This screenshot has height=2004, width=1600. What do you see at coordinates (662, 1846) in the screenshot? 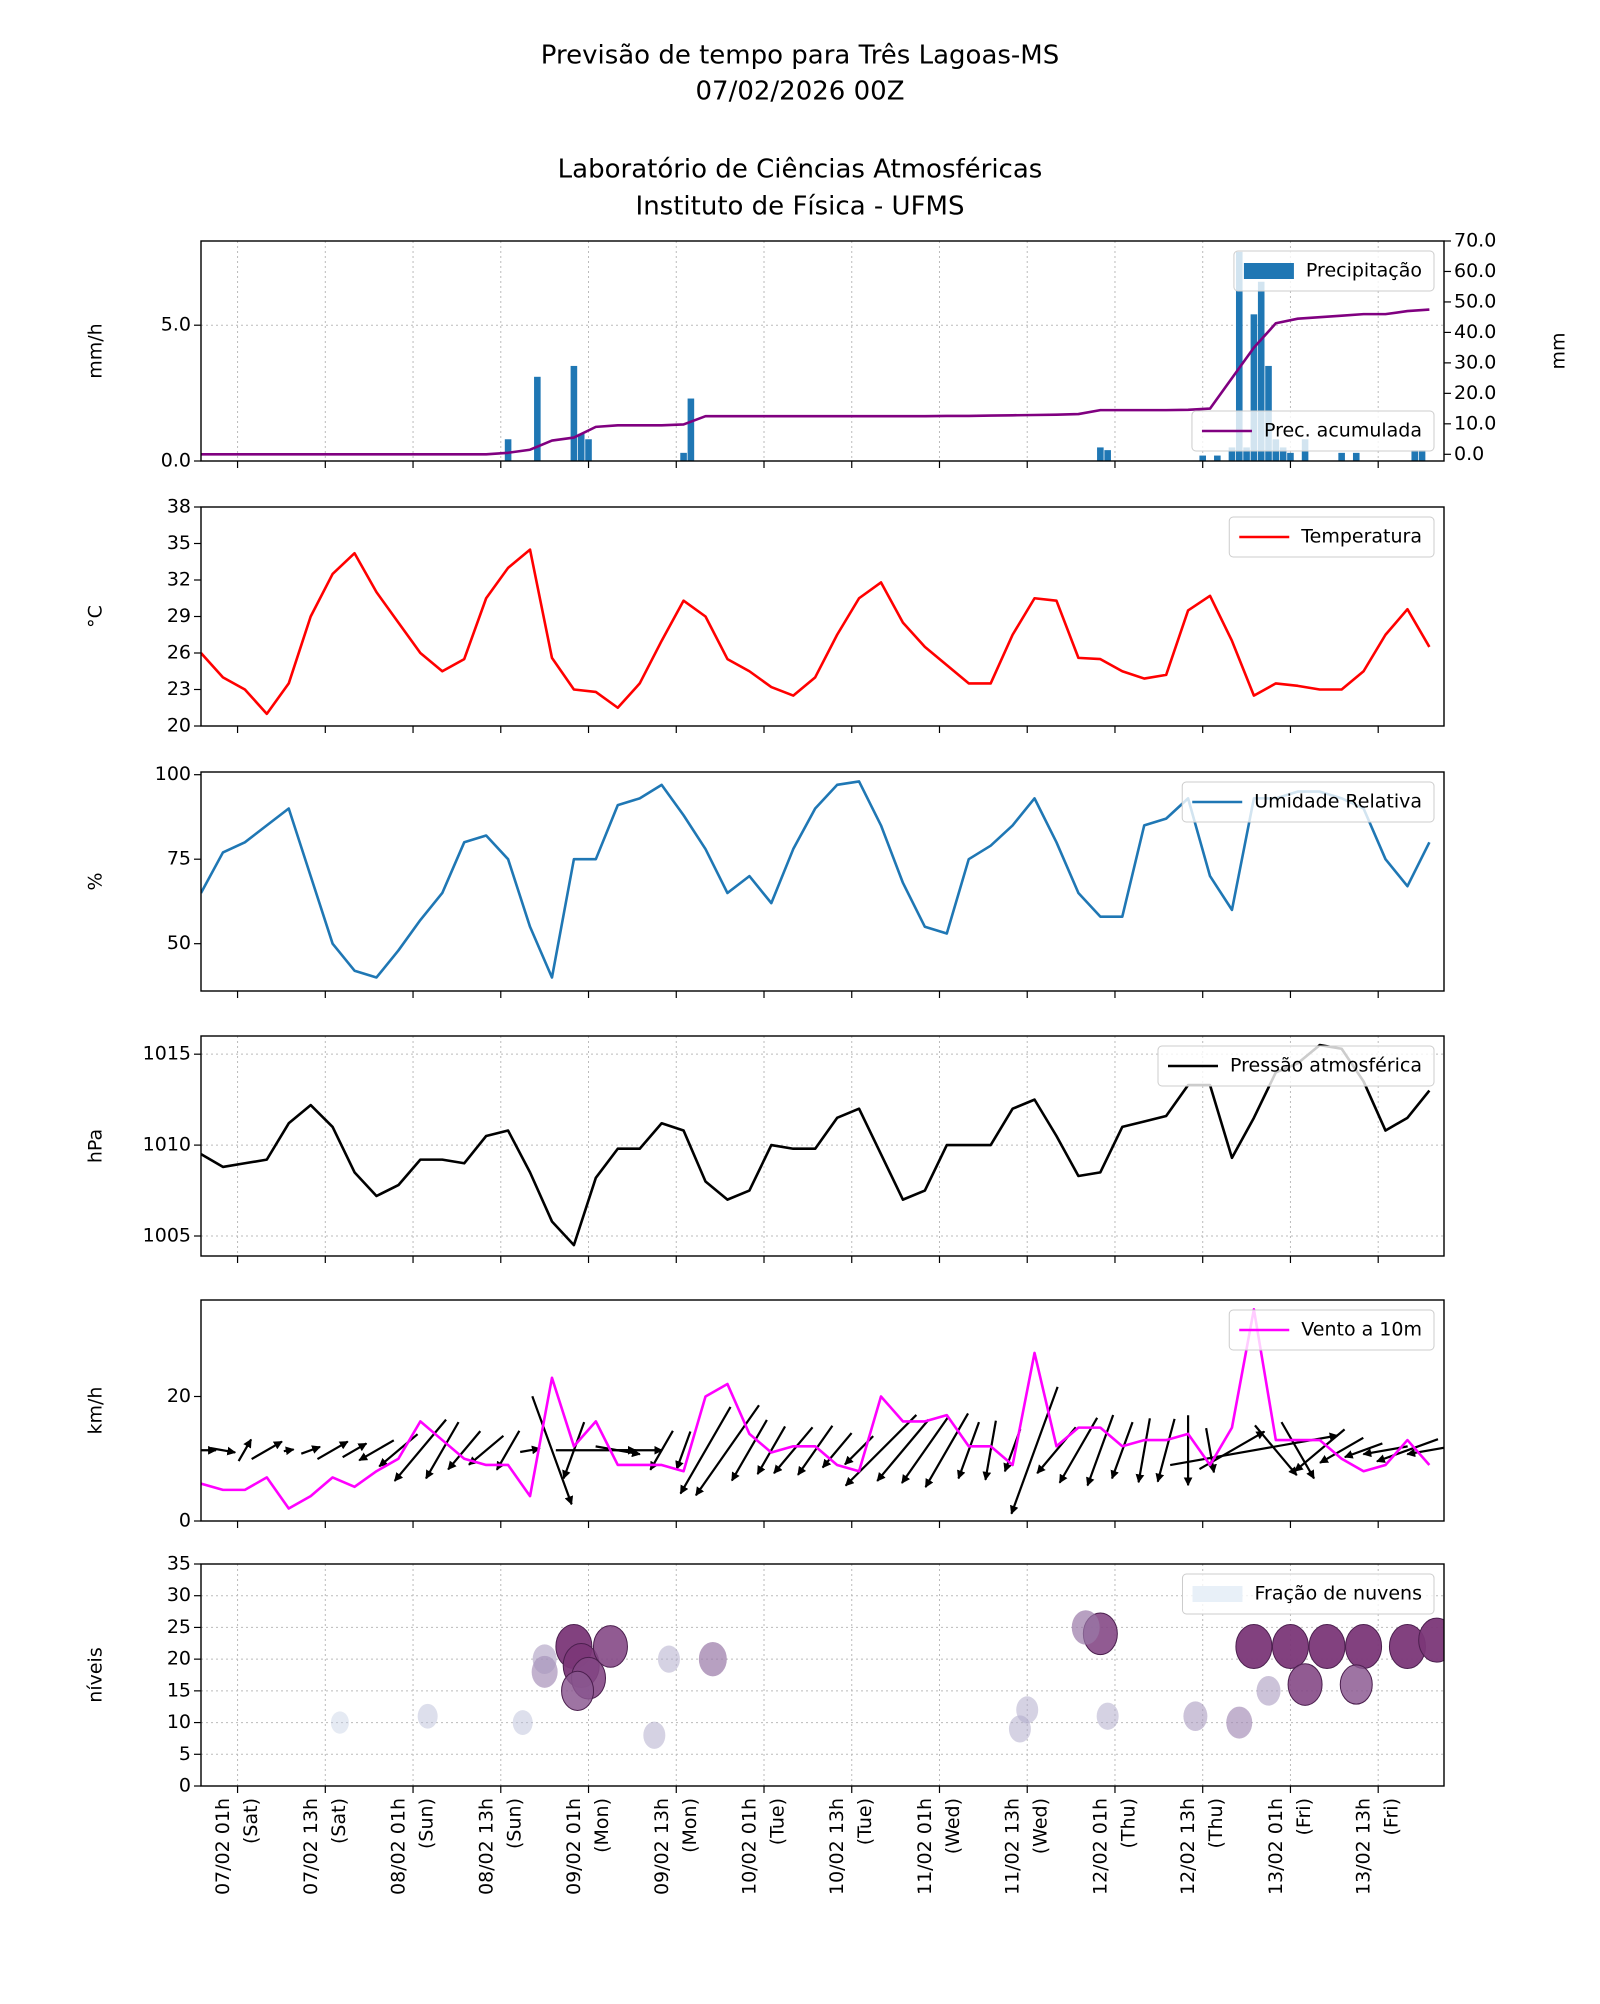
I see `x-tick-label: 09/02 13h` at bounding box center [662, 1846].